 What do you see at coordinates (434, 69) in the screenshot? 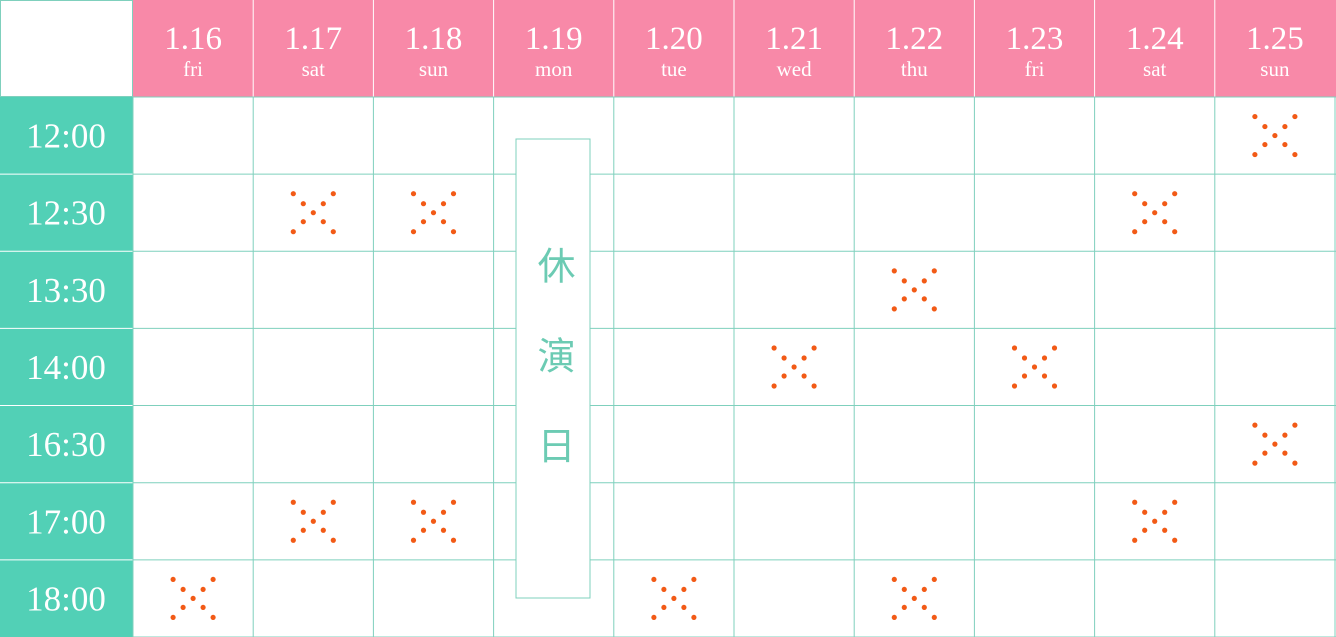
I see `weekday-label: sun` at bounding box center [434, 69].